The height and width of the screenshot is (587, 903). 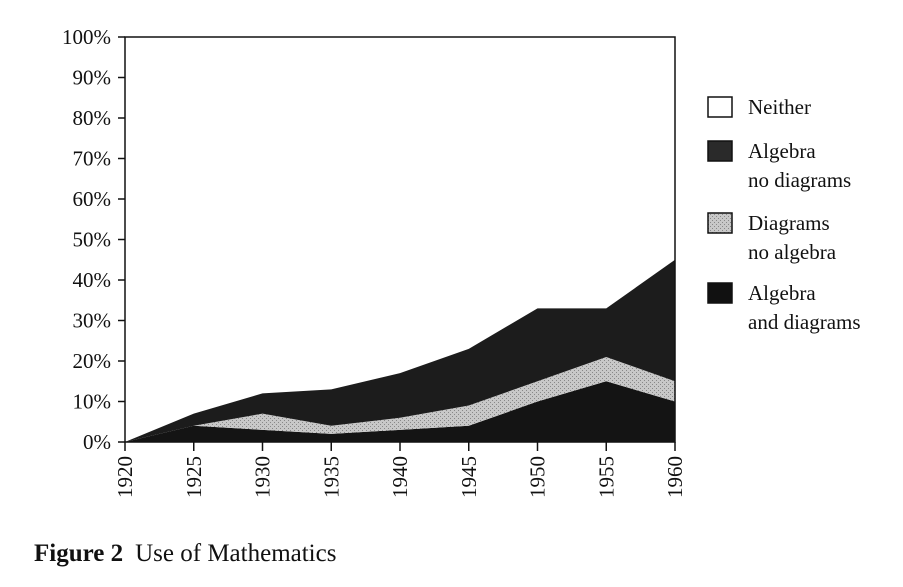 I want to click on legend-label: Diagrams, so click(x=789, y=223).